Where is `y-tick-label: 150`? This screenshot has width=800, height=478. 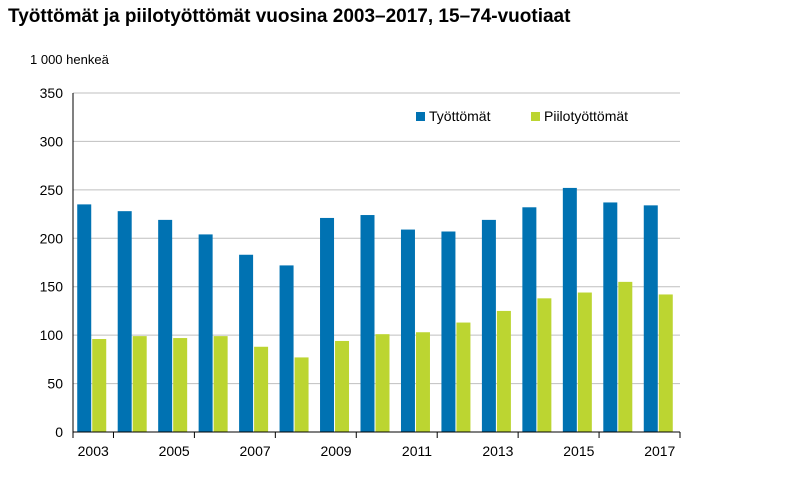
y-tick-label: 150 is located at coordinates (52, 287).